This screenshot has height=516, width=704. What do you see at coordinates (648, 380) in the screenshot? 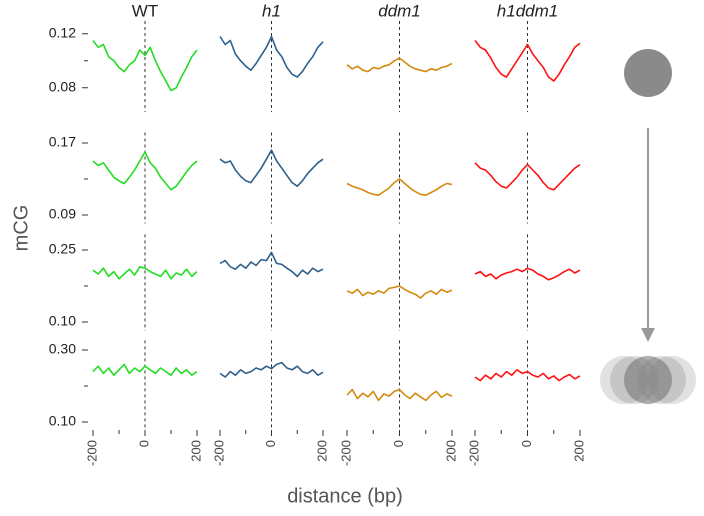
I see `spread-circle` at bounding box center [648, 380].